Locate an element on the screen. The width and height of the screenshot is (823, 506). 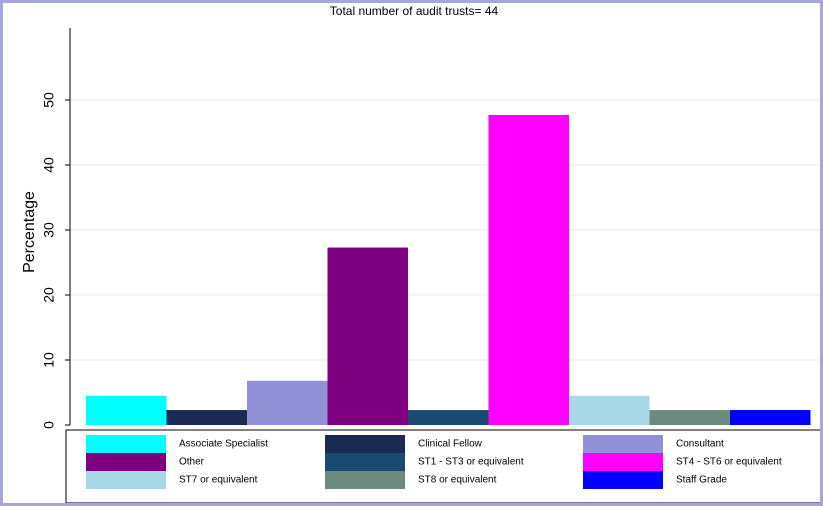
y-tick-label: 30 is located at coordinates (49, 230).